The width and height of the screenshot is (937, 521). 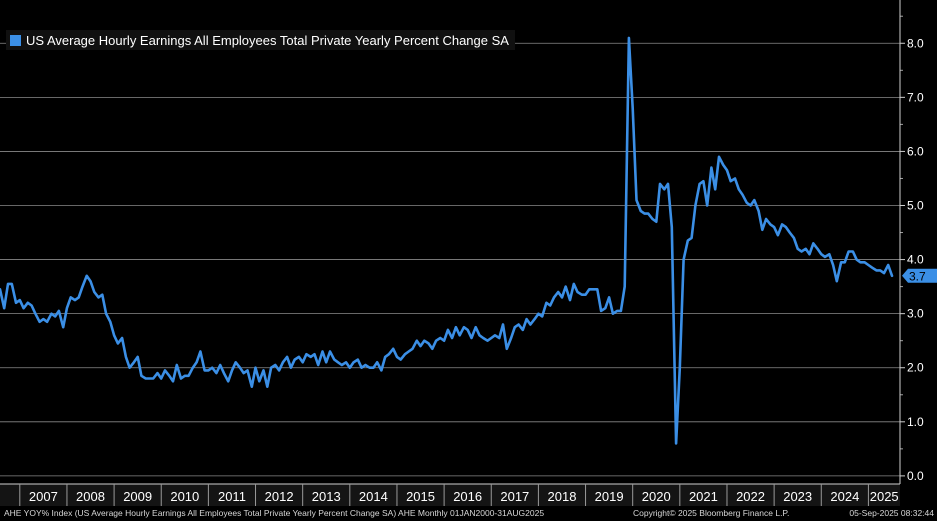 I want to click on footer-timestamp: 05-Sep-2025 08:32:44, so click(x=891, y=513).